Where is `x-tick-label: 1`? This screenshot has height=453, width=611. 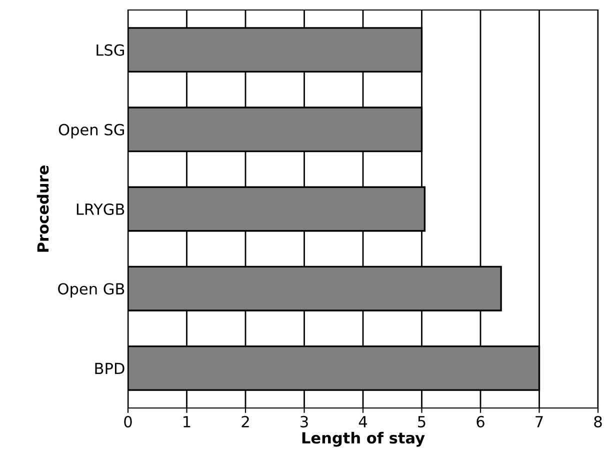 x-tick-label: 1 is located at coordinates (187, 422).